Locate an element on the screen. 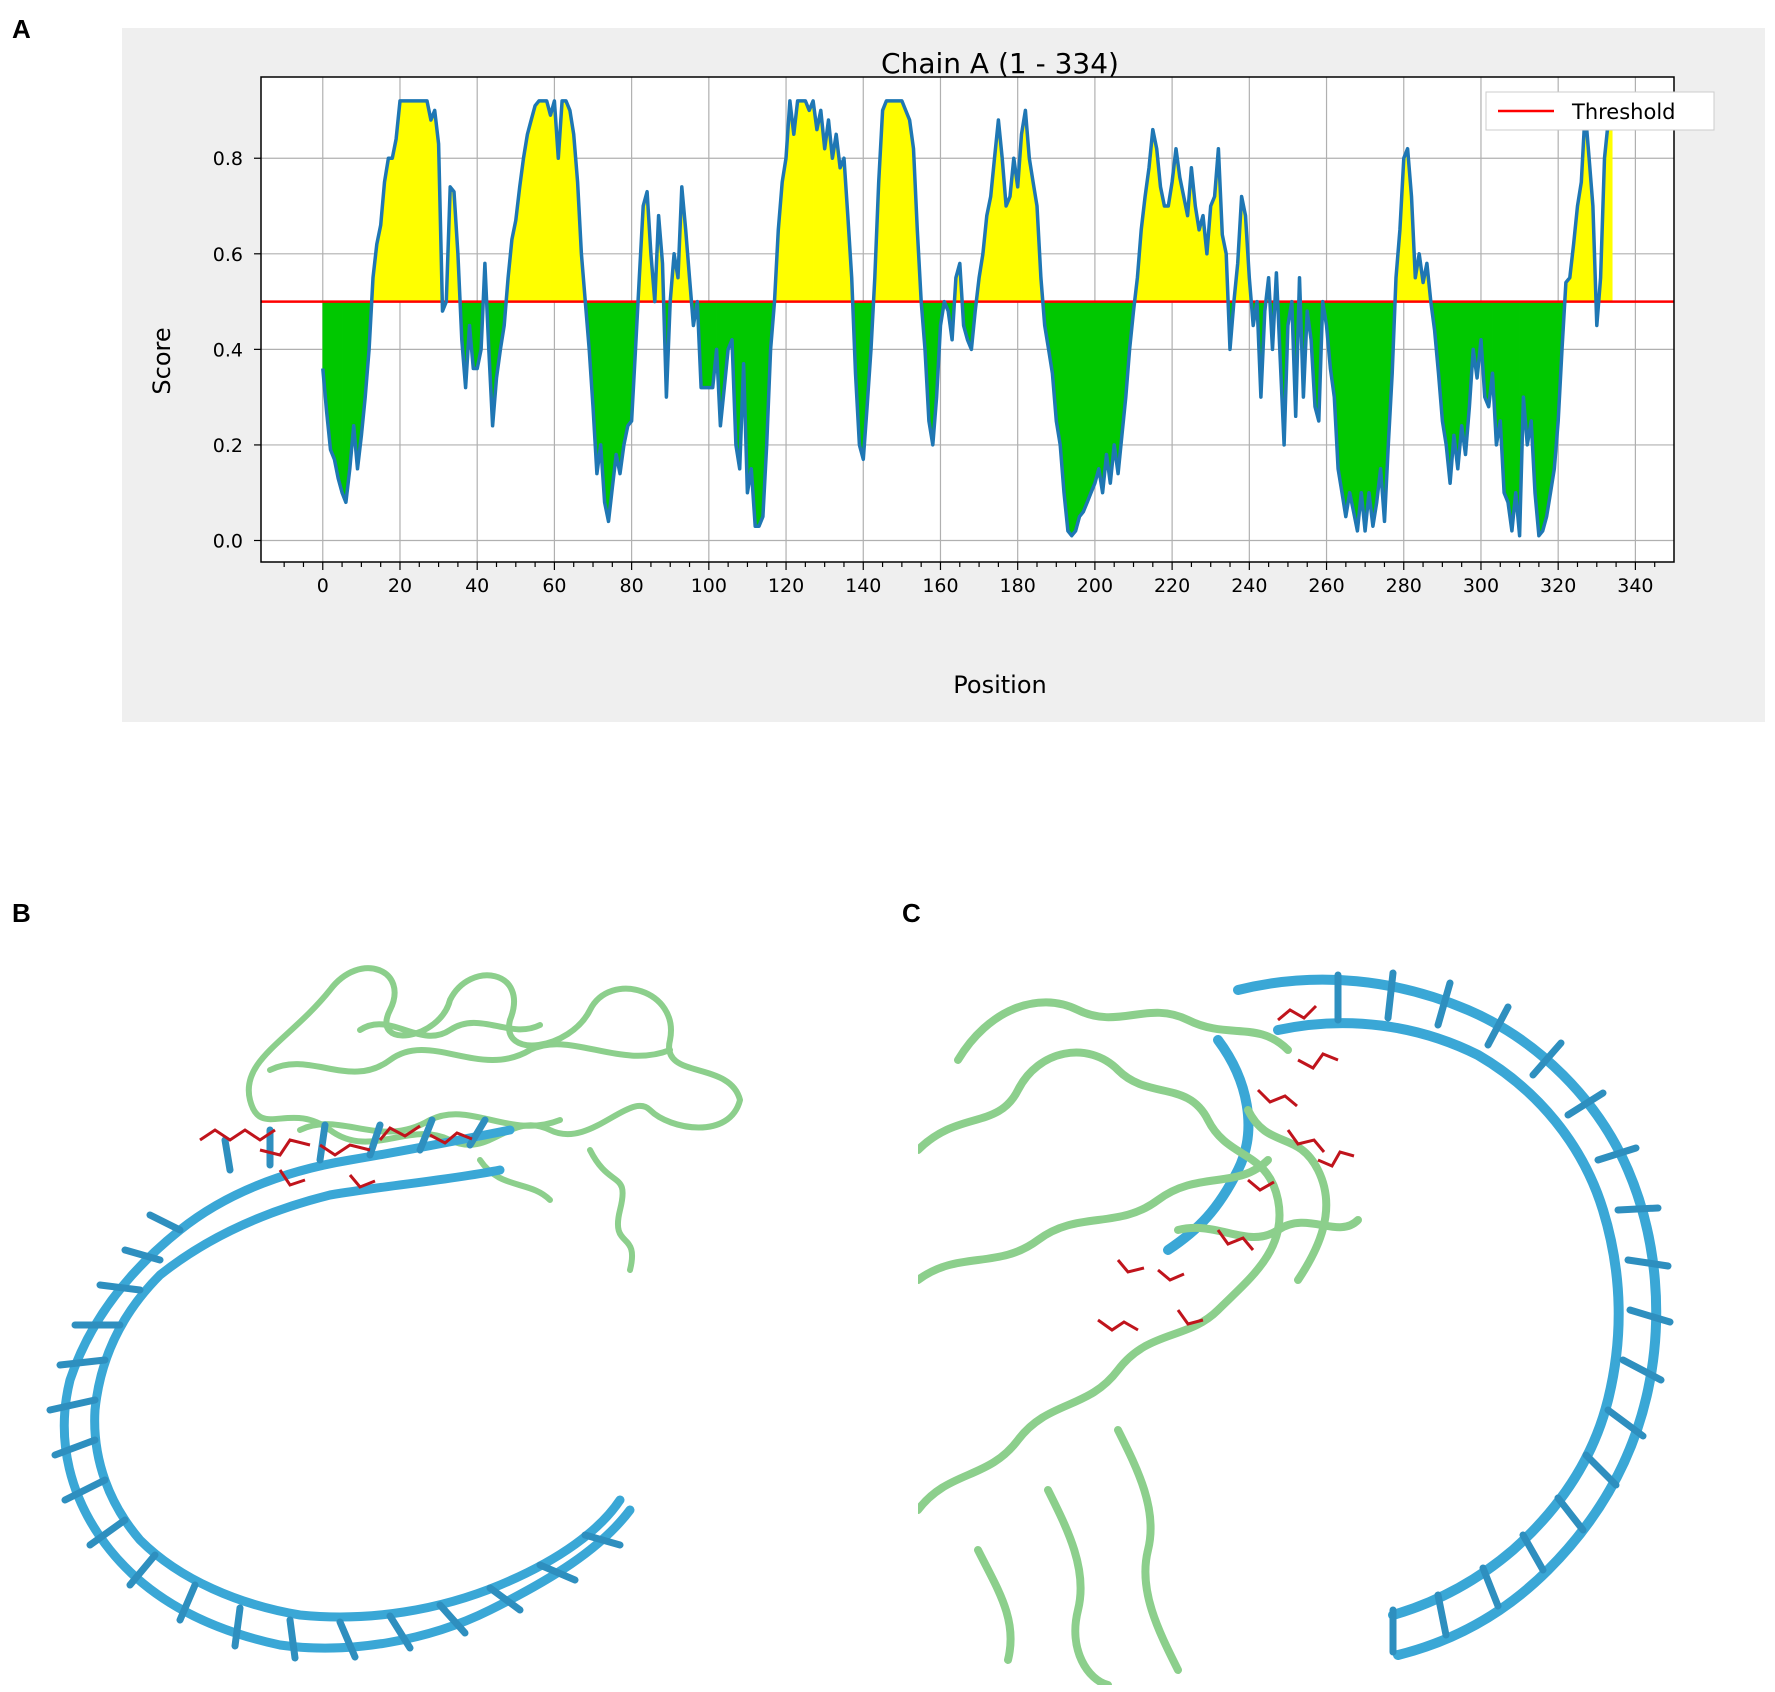 The image size is (1775, 1692). x-tick-label: 0 is located at coordinates (323, 586).